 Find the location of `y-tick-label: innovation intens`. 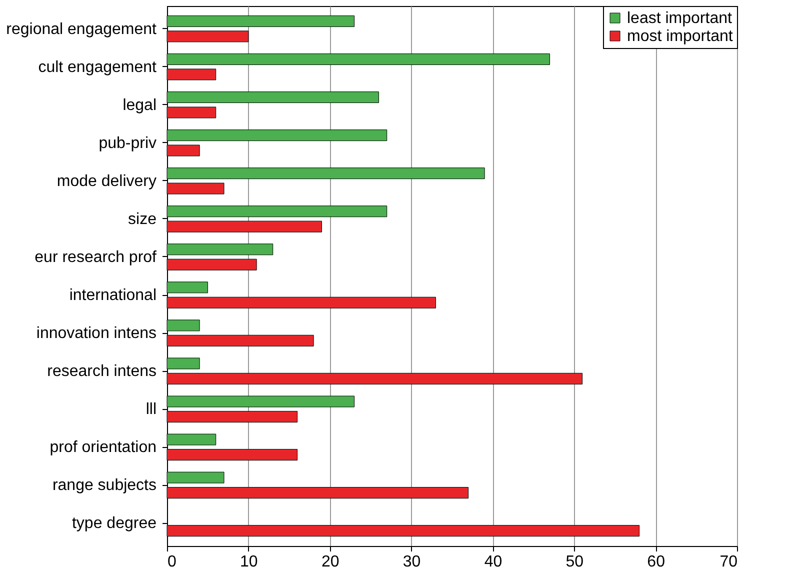

y-tick-label: innovation intens is located at coordinates (96, 333).